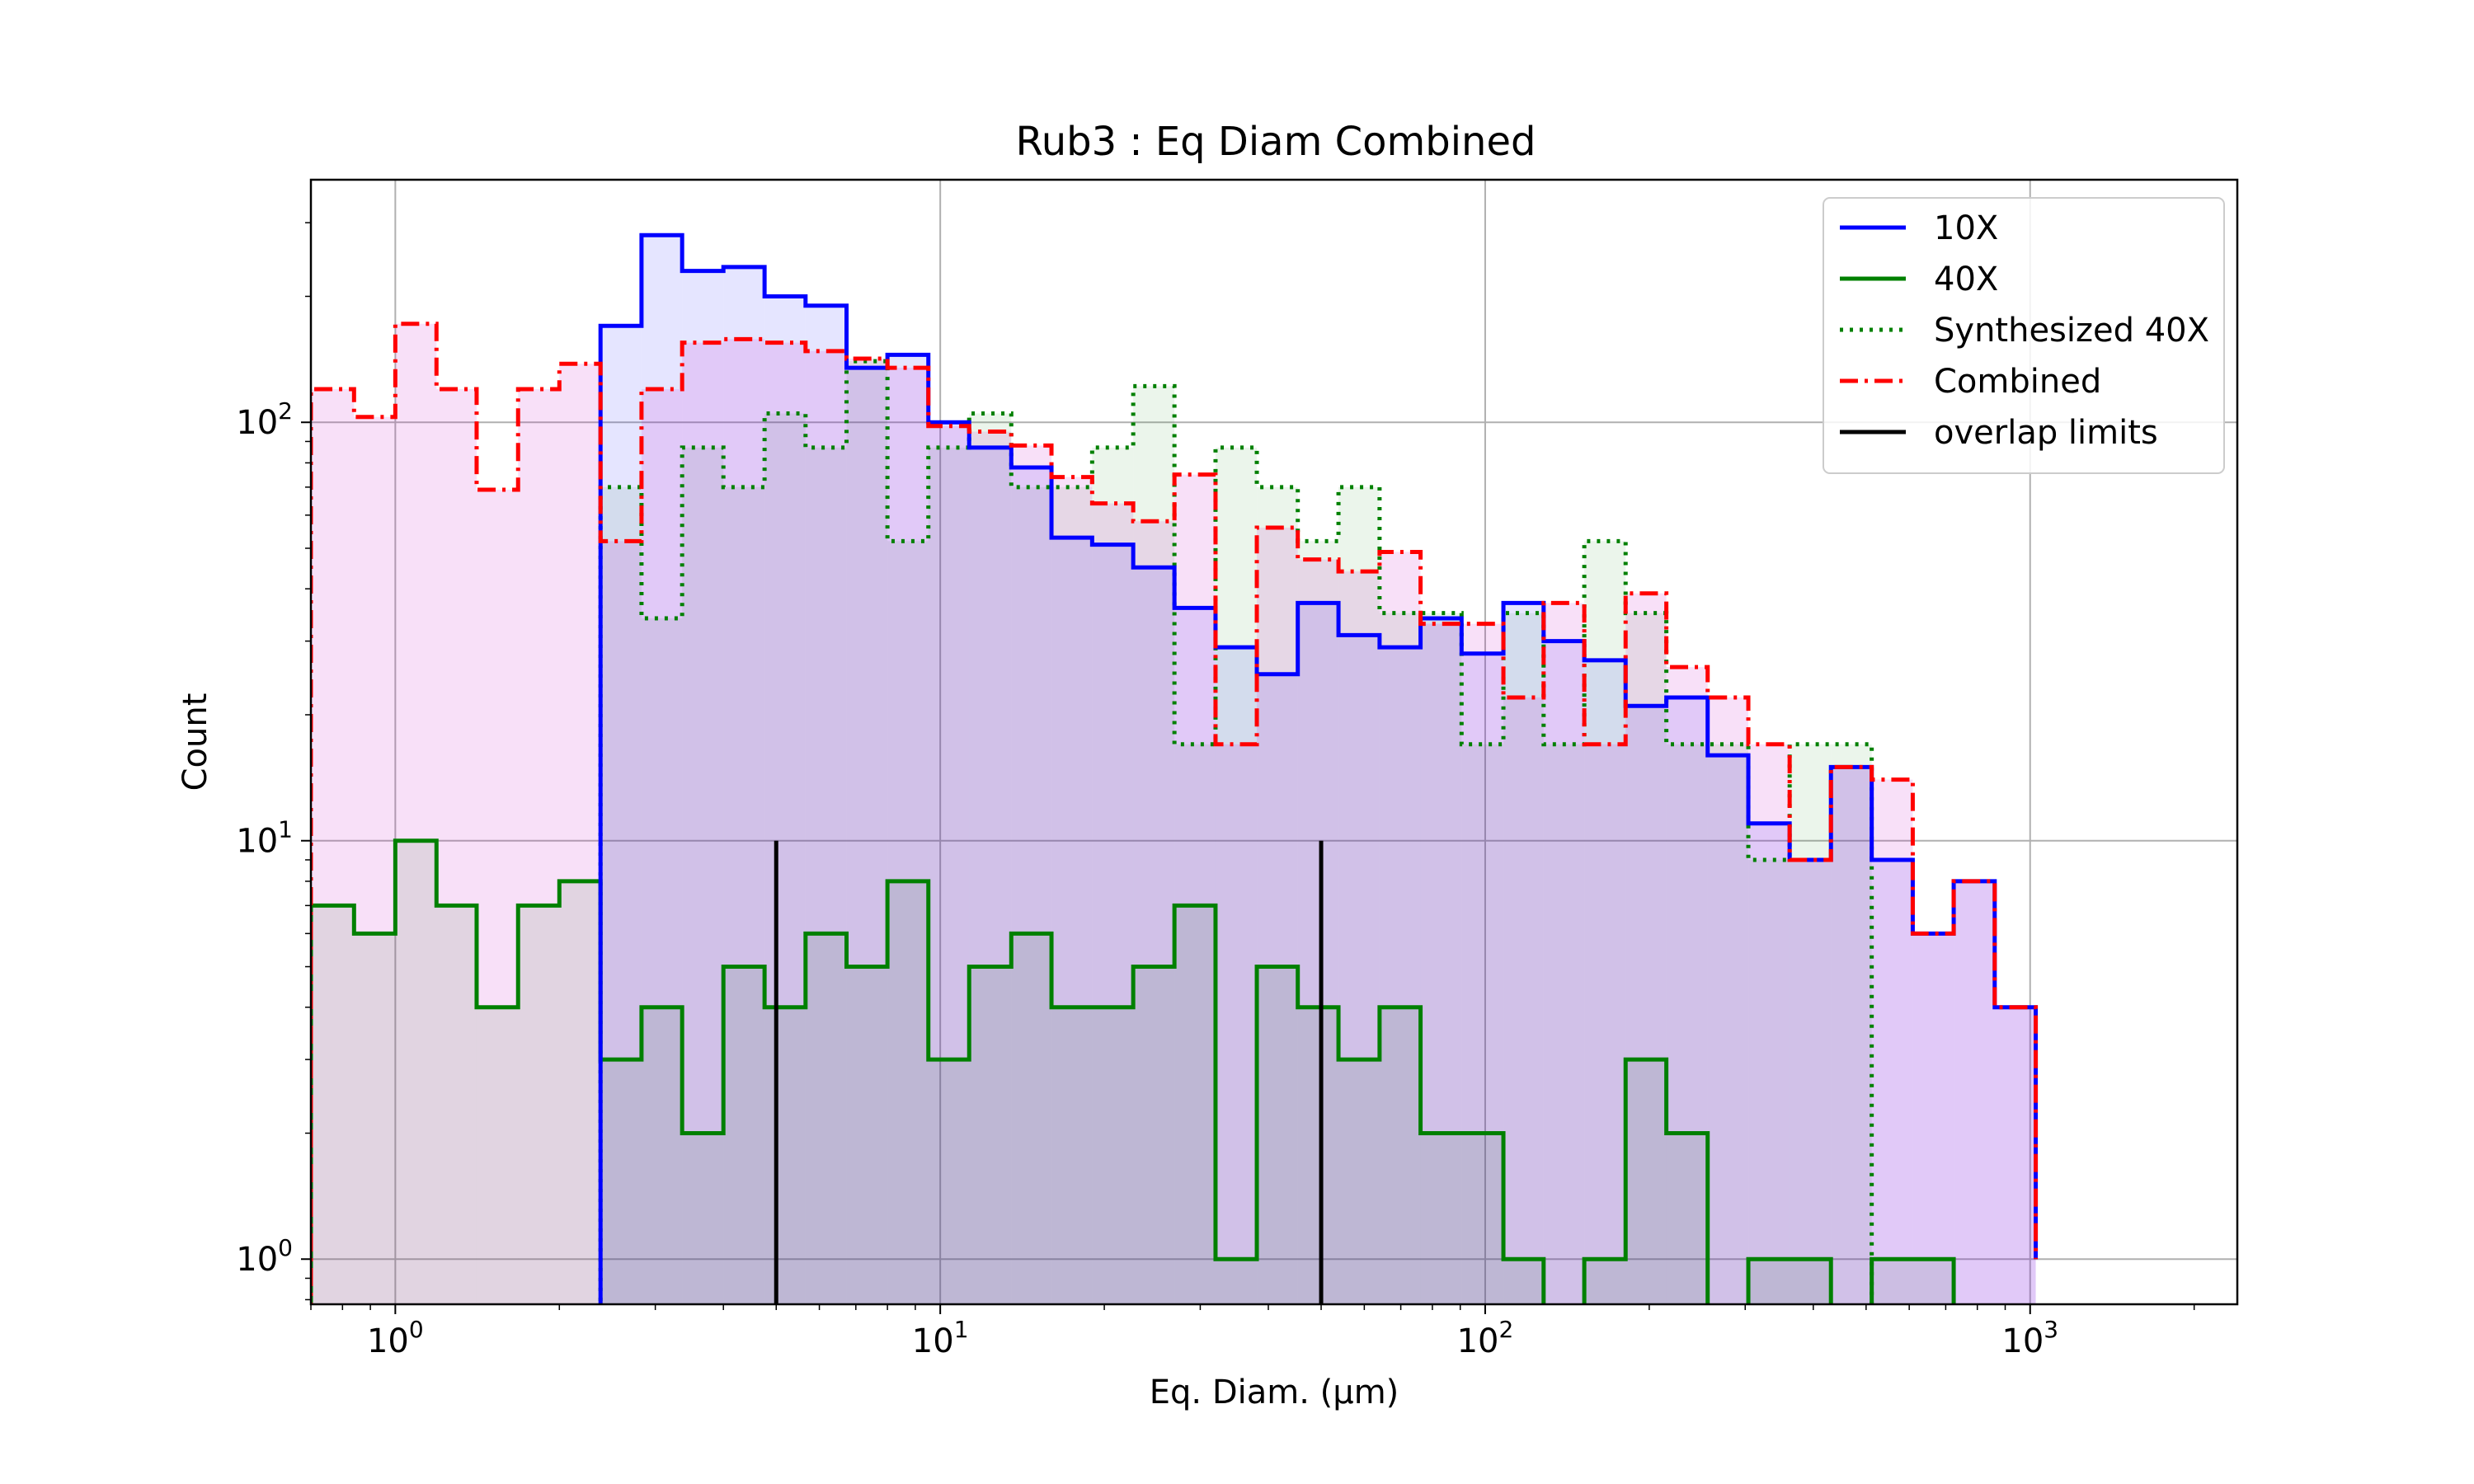 The image size is (2474, 1484). What do you see at coordinates (785, 1155) in the screenshot?
I see `40x-bar-fill-11` at bounding box center [785, 1155].